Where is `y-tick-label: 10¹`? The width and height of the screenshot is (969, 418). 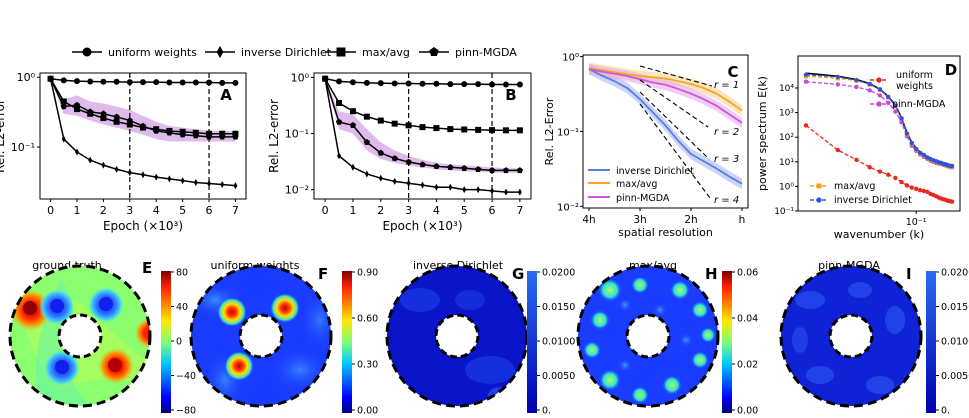 y-tick-label: 10¹ is located at coordinates (786, 163).